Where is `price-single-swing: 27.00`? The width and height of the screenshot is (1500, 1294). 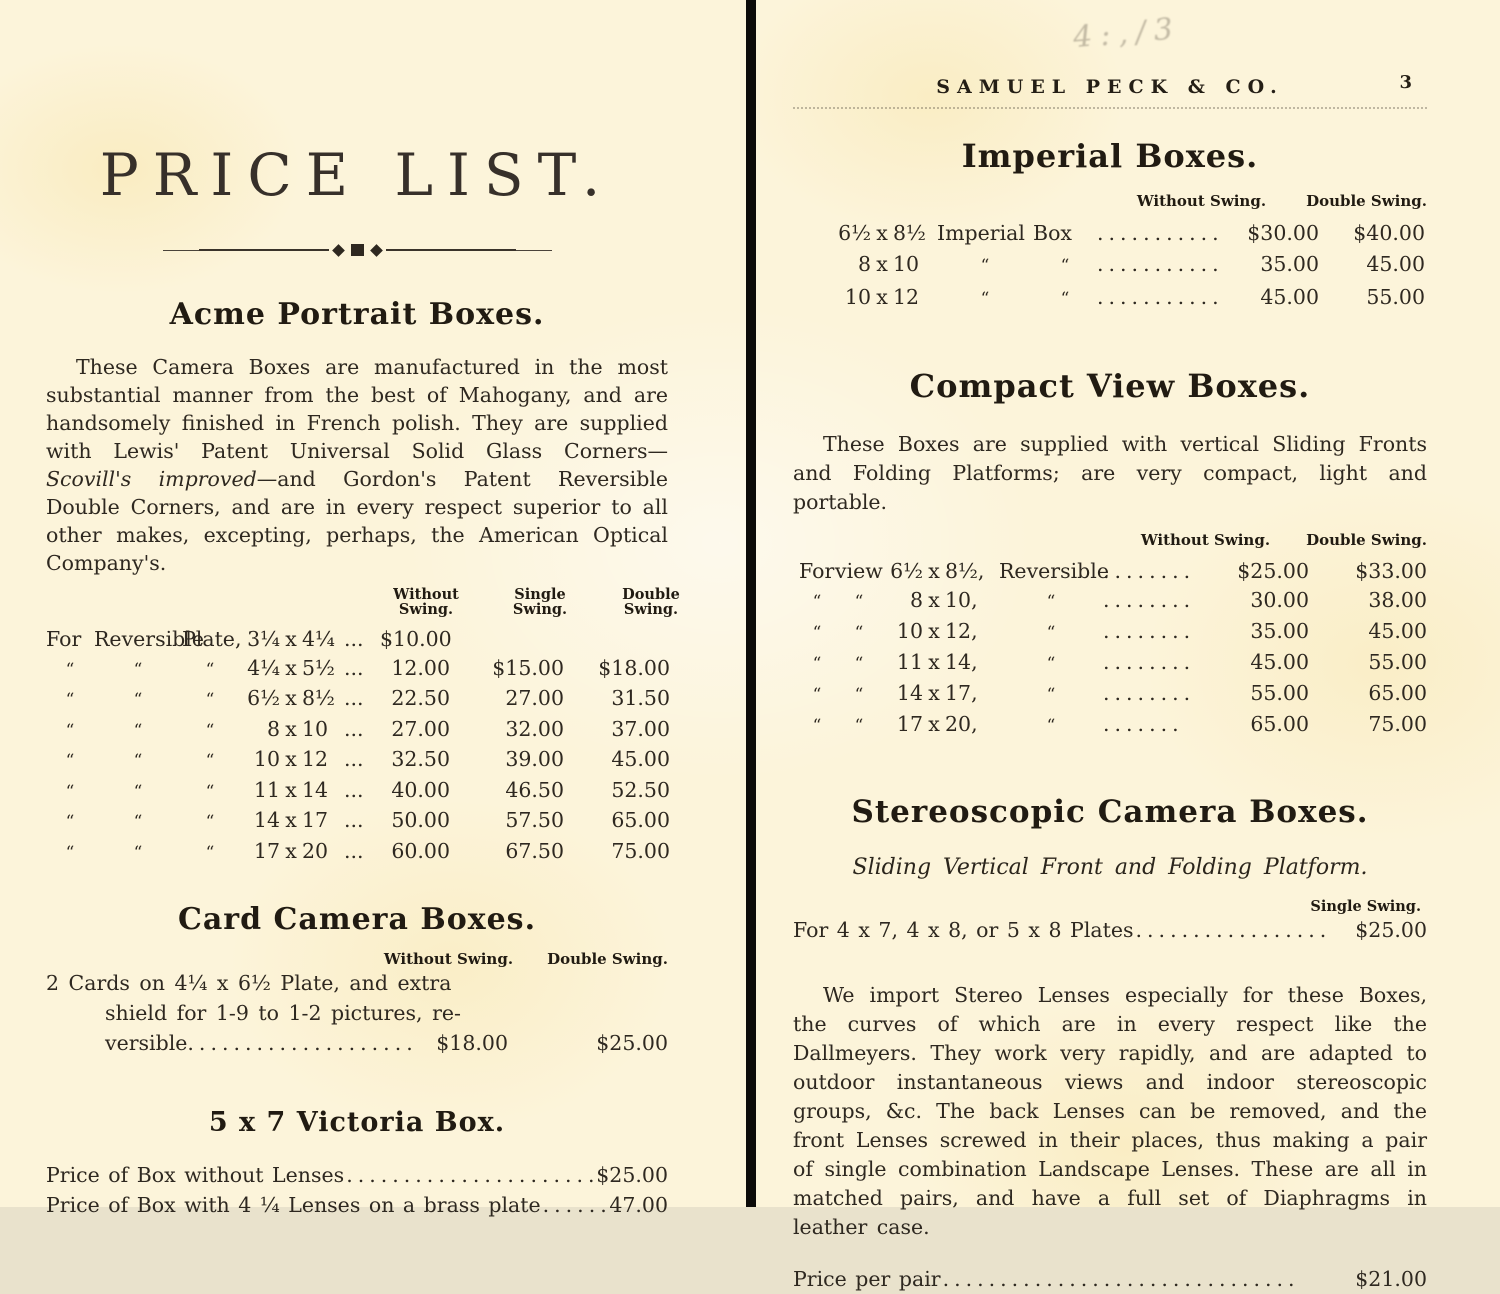
price-single-swing: 27.00 is located at coordinates (534, 698).